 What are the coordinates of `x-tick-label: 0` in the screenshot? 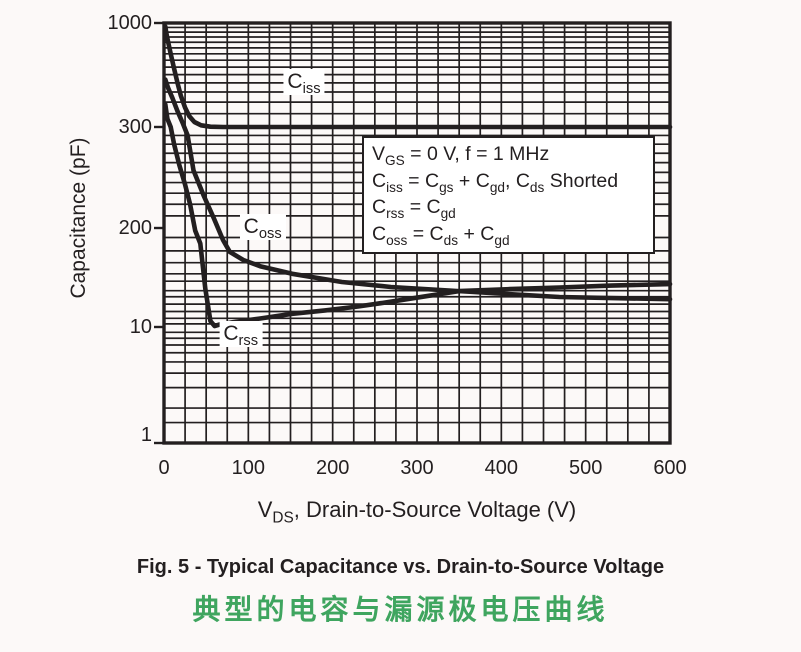 It's located at (164, 468).